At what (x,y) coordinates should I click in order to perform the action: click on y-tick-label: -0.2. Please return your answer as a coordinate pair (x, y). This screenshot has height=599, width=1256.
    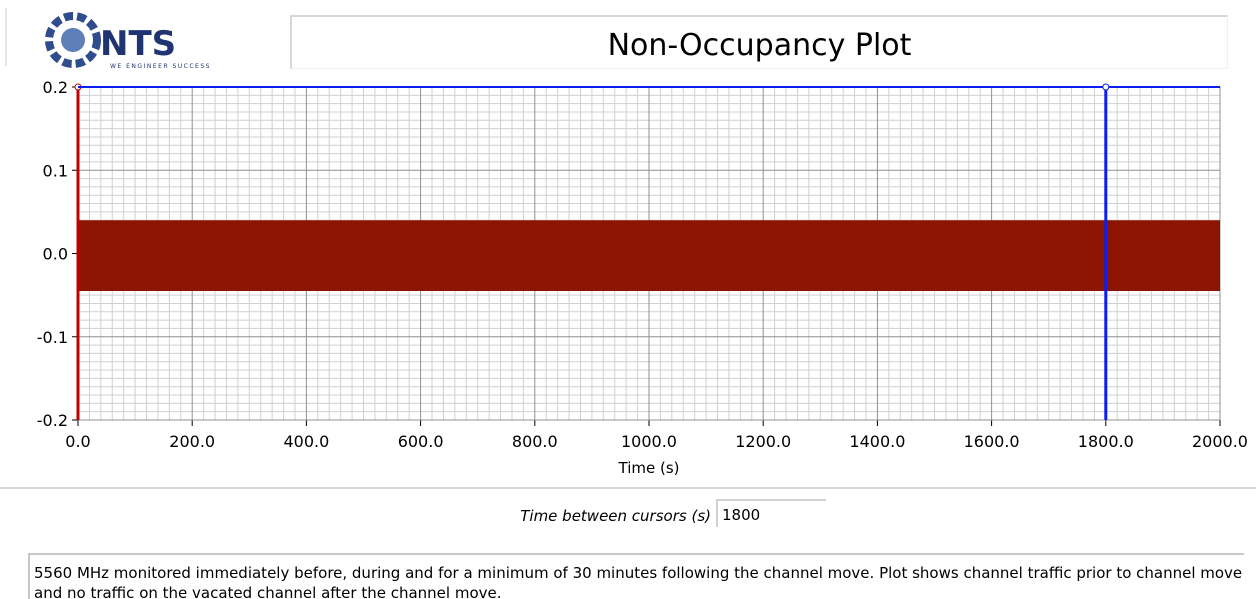
    Looking at the image, I should click on (52, 420).